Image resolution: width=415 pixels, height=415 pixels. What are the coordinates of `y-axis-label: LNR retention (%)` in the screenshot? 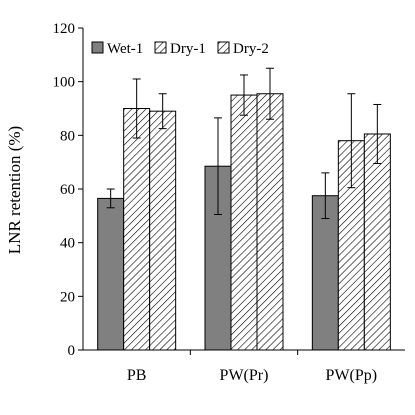 It's located at (14, 190).